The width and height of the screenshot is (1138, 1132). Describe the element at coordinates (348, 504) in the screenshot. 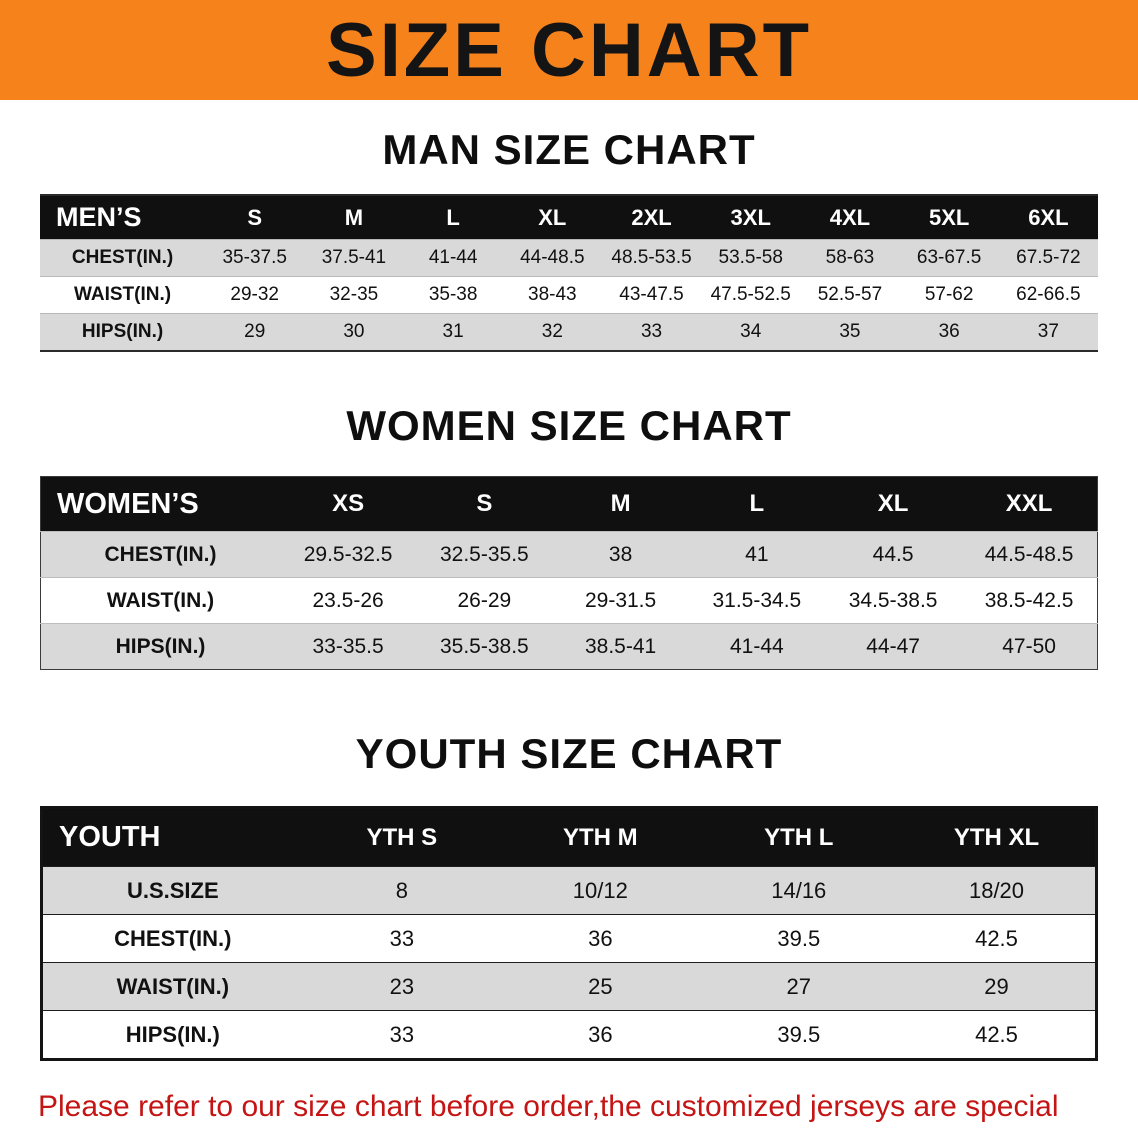

I see `size-column-header: XS` at that location.